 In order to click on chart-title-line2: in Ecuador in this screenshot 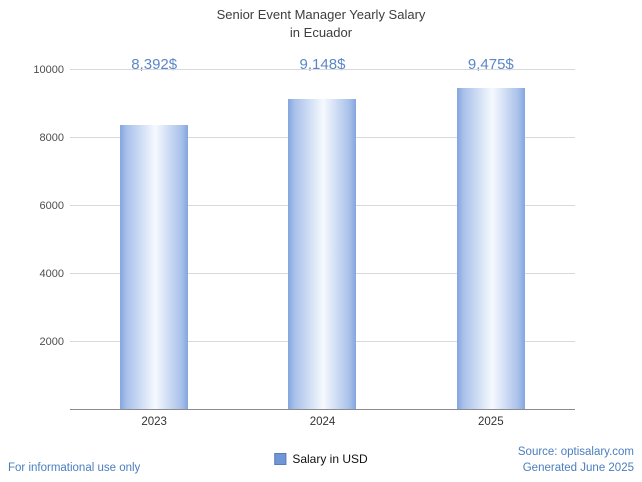, I will do `click(321, 32)`.